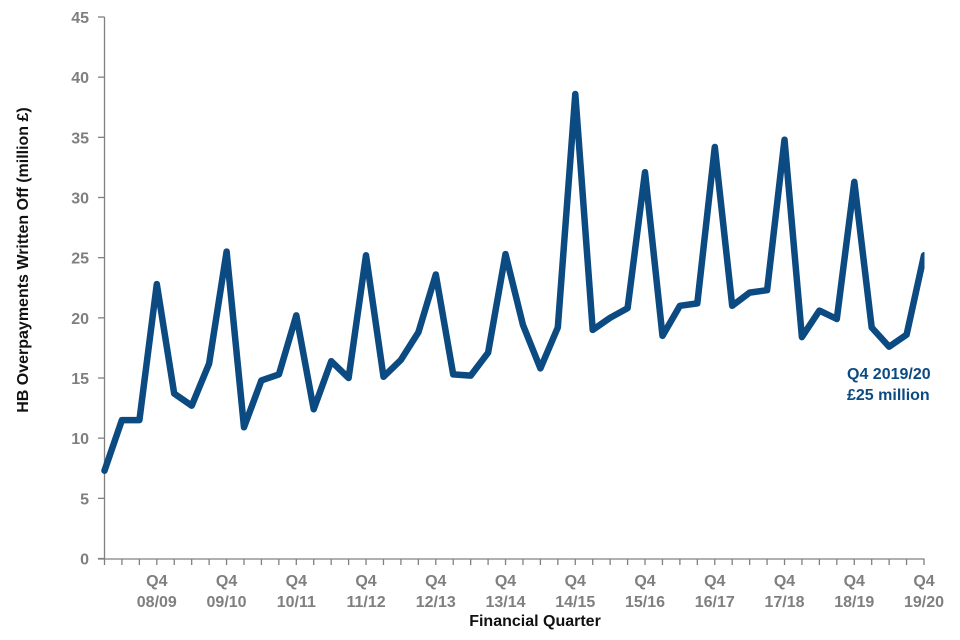  Describe the element at coordinates (889, 374) in the screenshot. I see `annotation-line-1: Q4 2019/20` at that location.